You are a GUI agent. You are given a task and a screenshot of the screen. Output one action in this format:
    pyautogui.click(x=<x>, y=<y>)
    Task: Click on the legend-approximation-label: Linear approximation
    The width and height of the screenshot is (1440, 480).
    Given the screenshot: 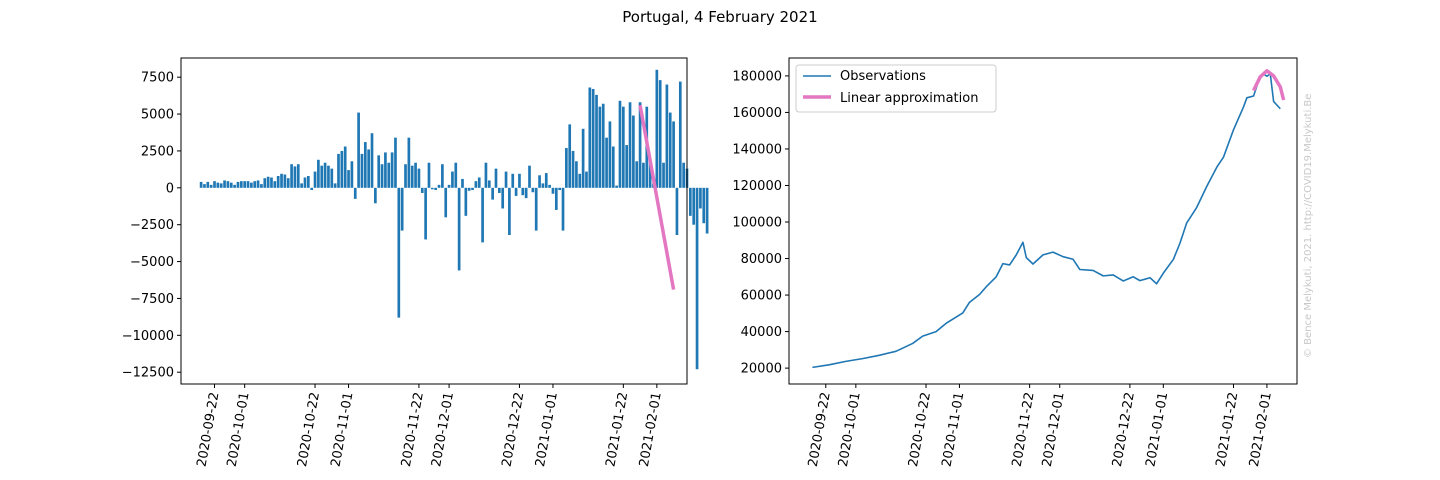 What is the action you would take?
    pyautogui.click(x=909, y=98)
    